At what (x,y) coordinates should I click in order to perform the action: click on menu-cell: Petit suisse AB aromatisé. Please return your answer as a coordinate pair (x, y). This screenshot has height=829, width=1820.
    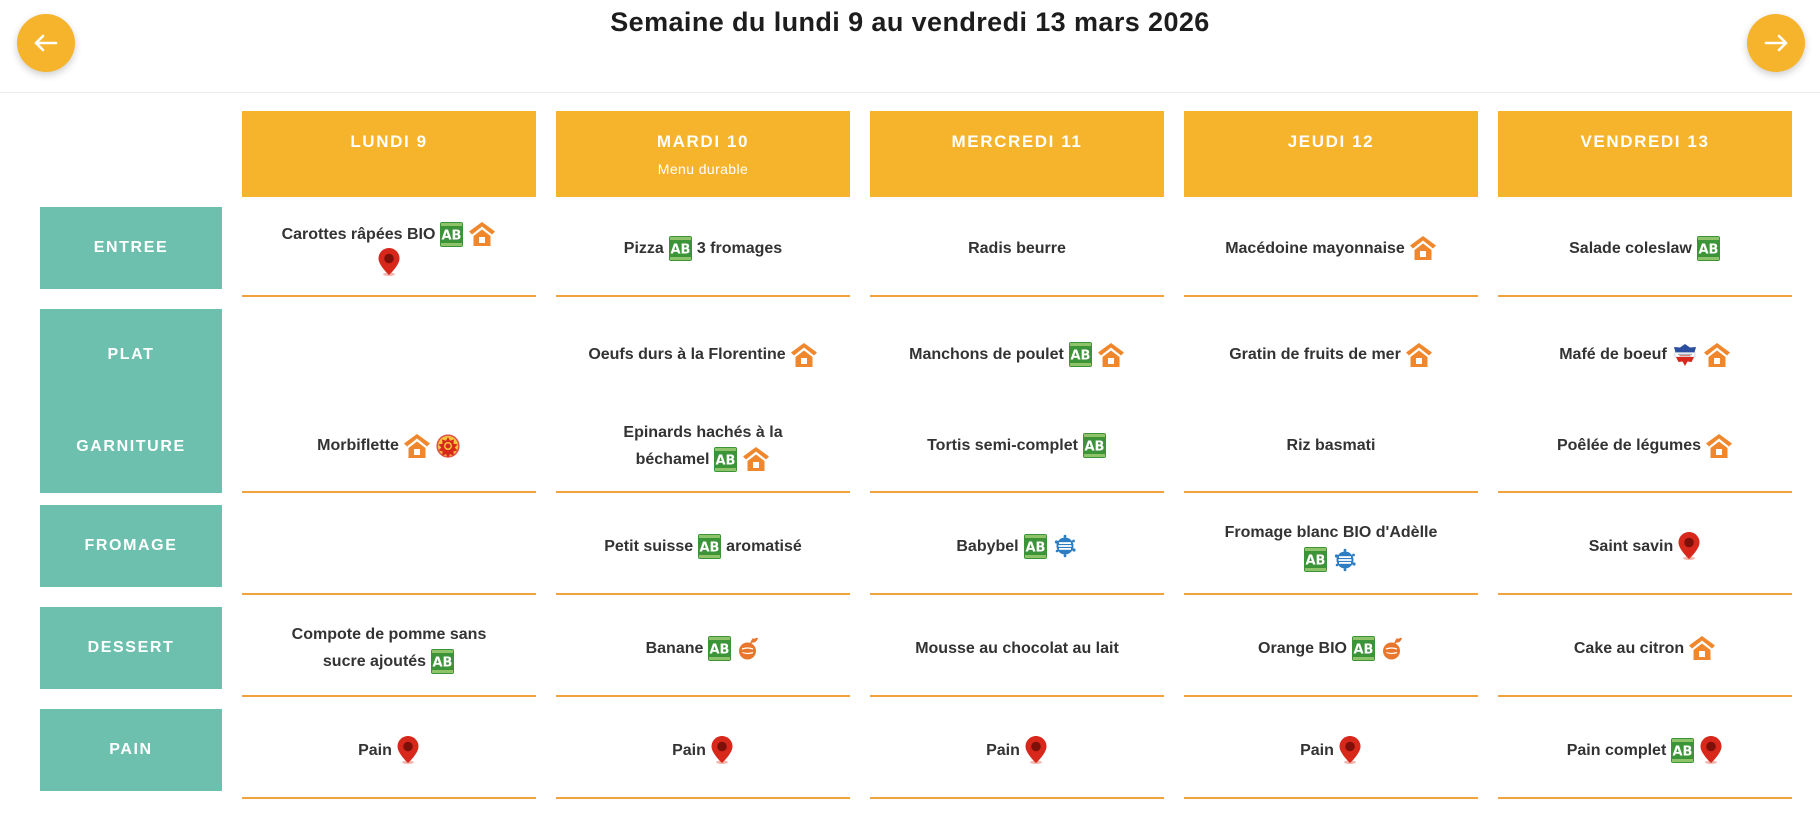
    Looking at the image, I should click on (703, 550).